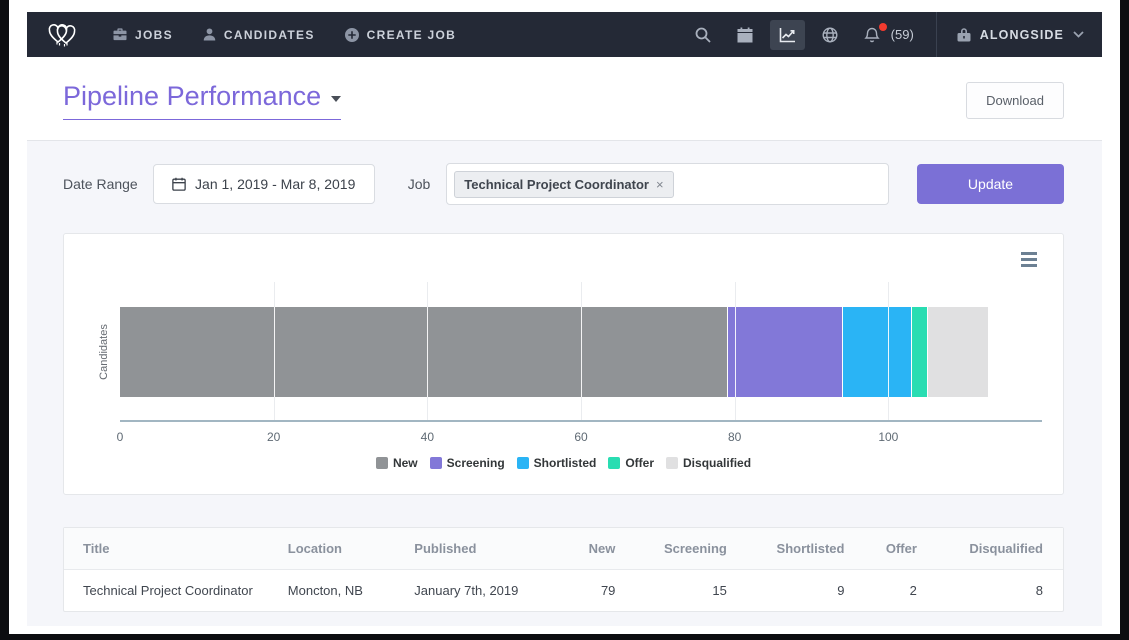  What do you see at coordinates (734, 437) in the screenshot?
I see `x-axis-tick-label: 80` at bounding box center [734, 437].